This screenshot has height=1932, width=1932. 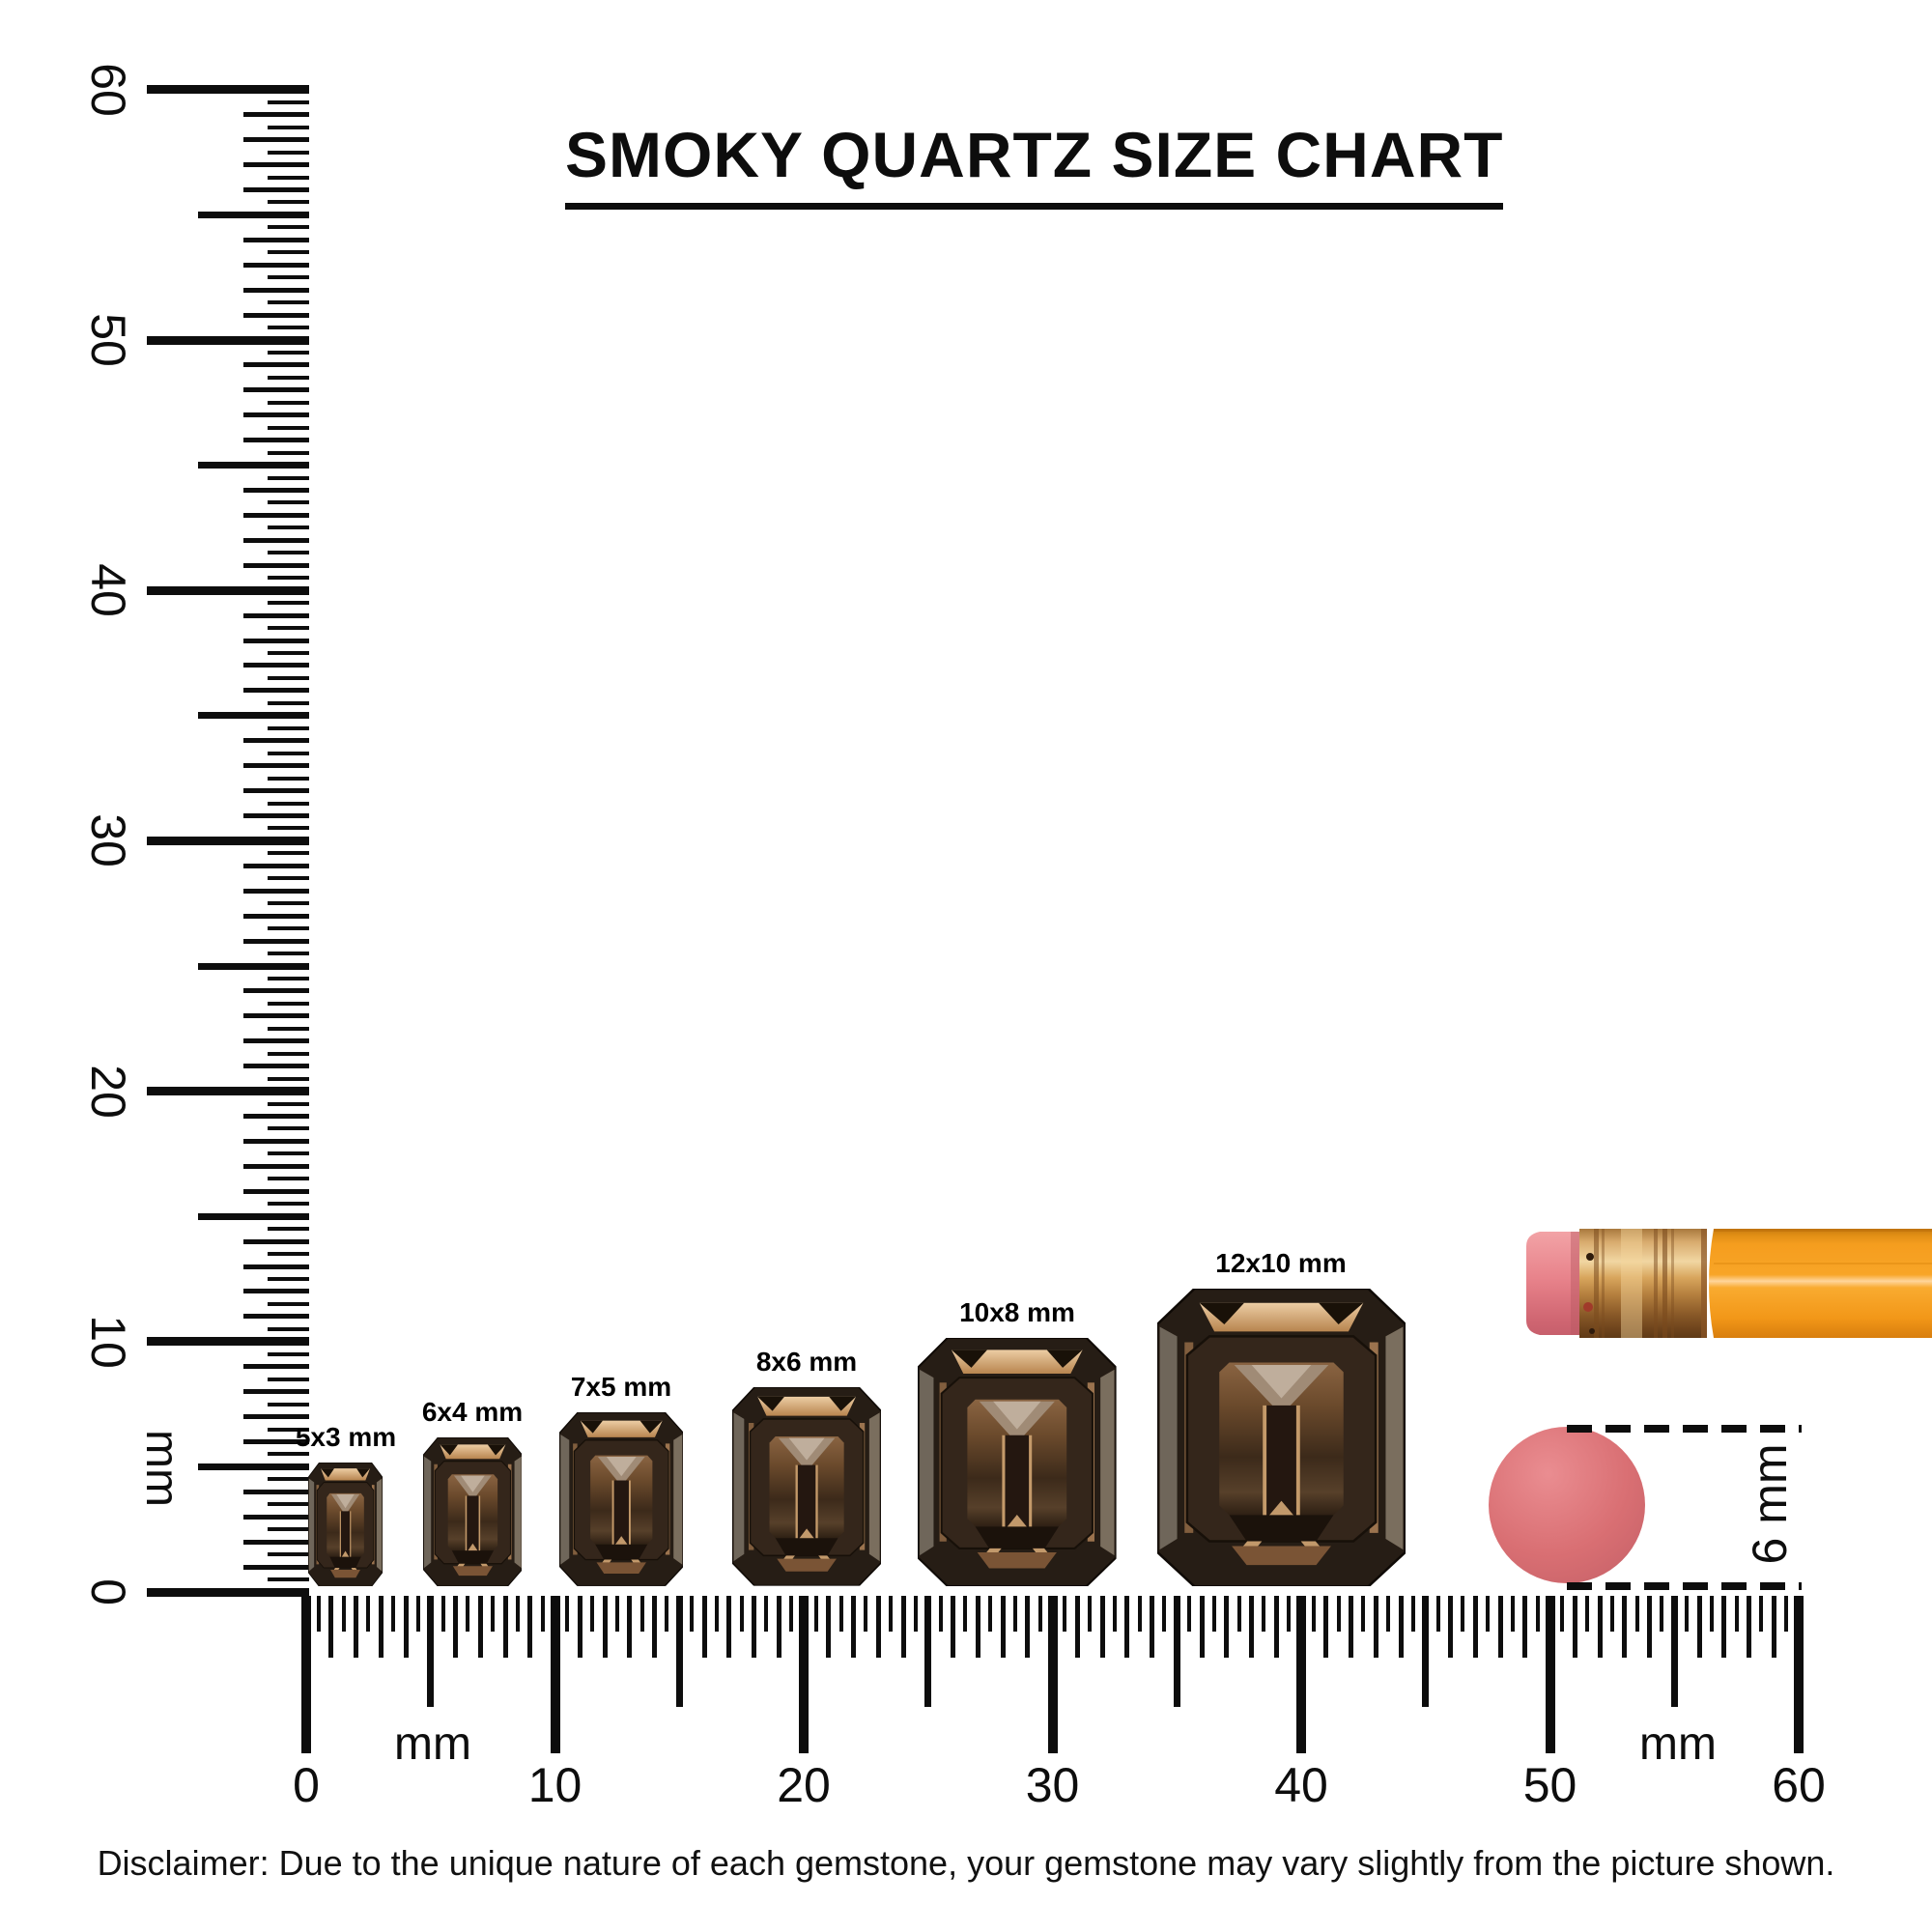 I want to click on bottom-ruler-tick-57mm, so click(x=1724, y=1627).